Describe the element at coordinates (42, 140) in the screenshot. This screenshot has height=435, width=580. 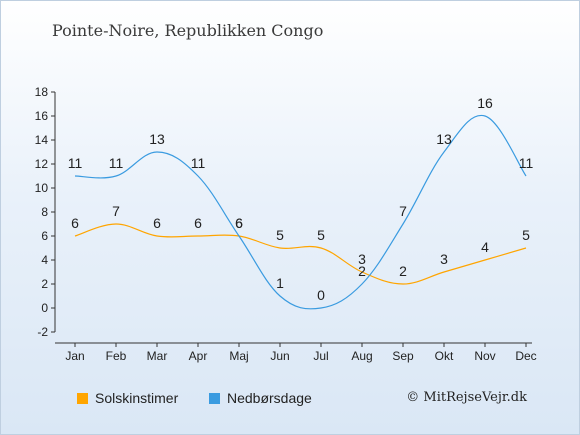
I see `y-tick-label: 14` at that location.